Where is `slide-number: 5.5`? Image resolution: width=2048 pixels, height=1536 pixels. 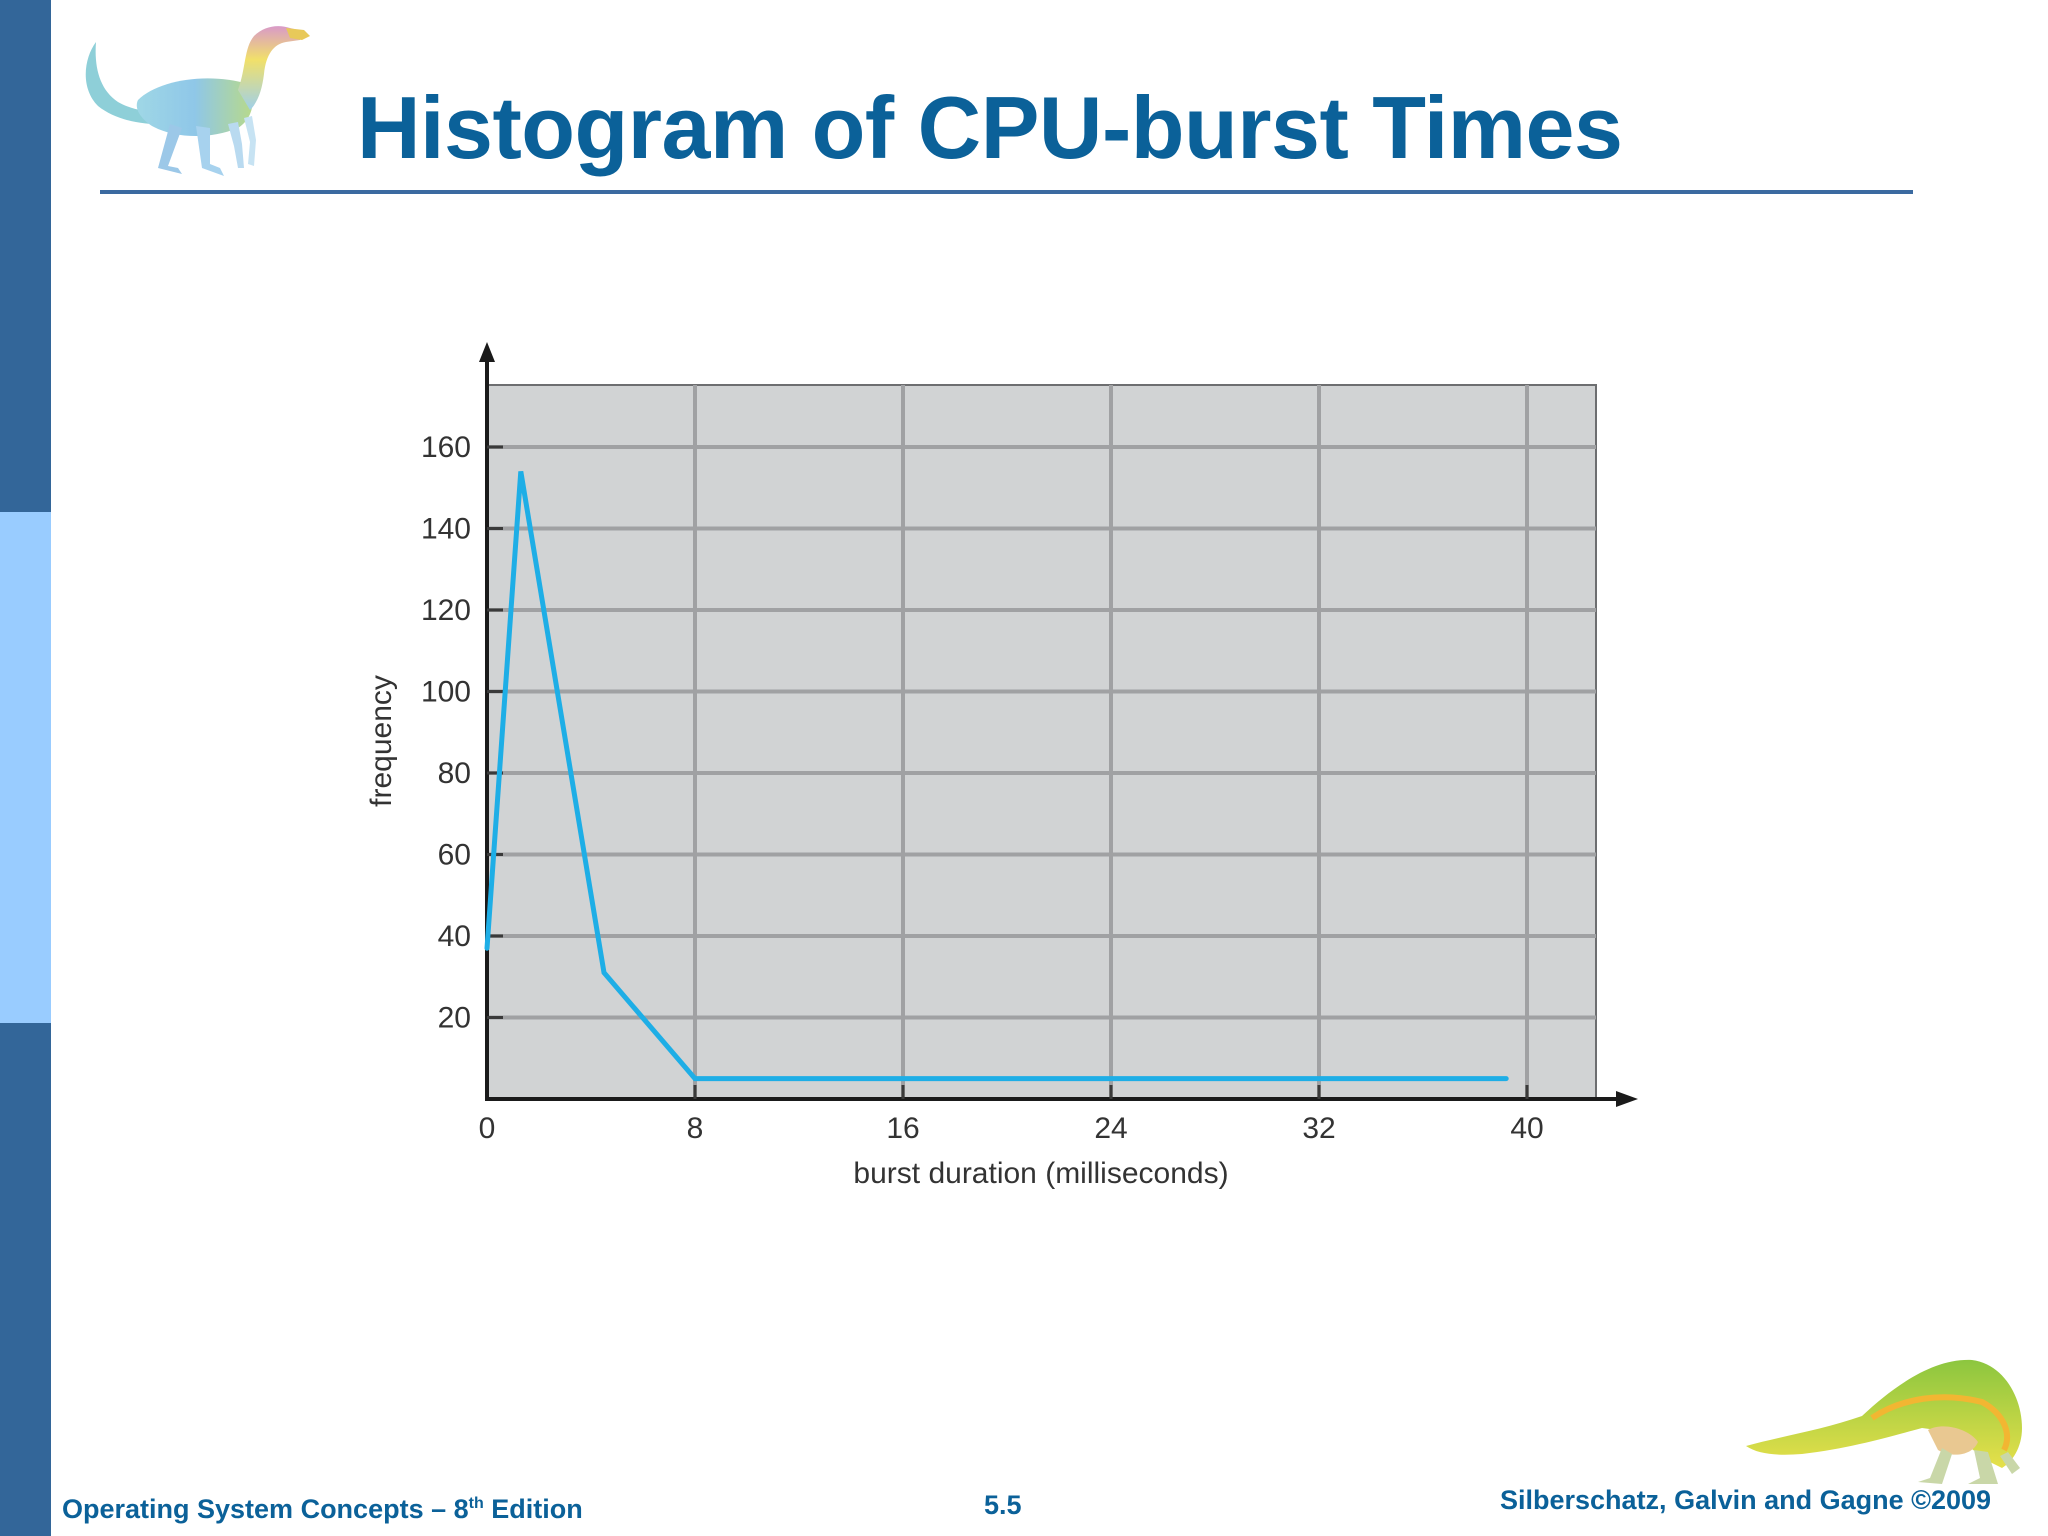 slide-number: 5.5 is located at coordinates (1003, 1505).